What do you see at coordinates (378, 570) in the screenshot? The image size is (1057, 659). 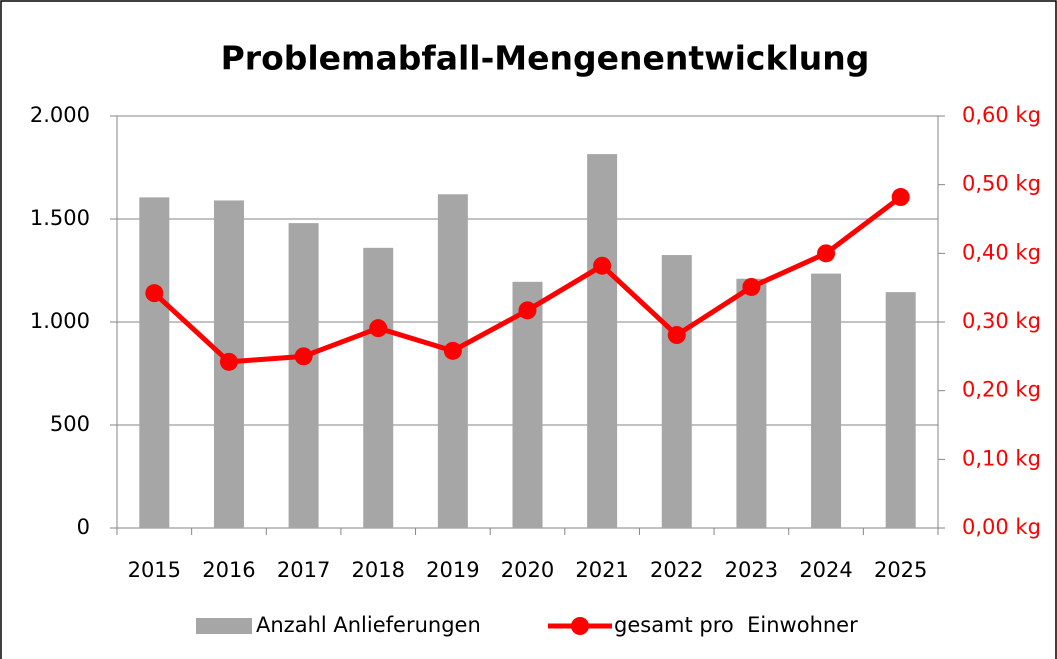 I see `x-tick-label: 2018` at bounding box center [378, 570].